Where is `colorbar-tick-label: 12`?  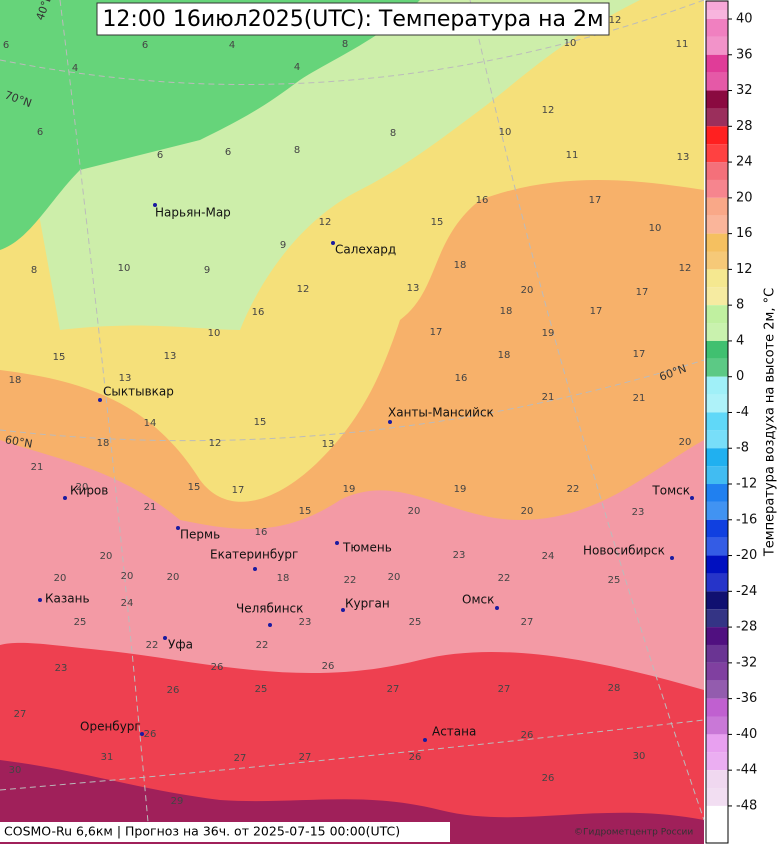
colorbar-tick-label: 12 is located at coordinates (744, 269).